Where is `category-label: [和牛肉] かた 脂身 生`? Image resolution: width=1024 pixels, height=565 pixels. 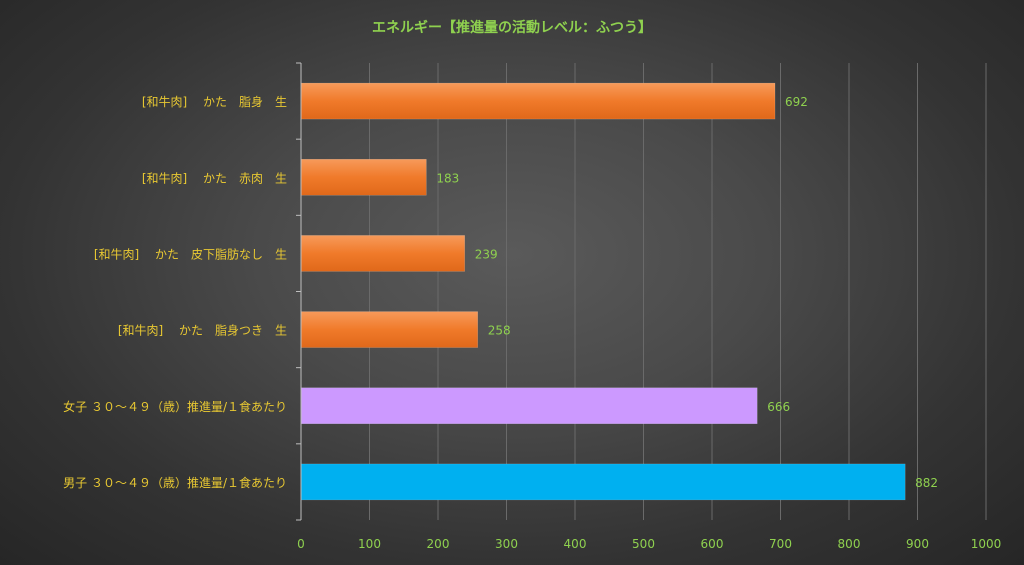 category-label: [和牛肉] かた 脂身 生 is located at coordinates (214, 101).